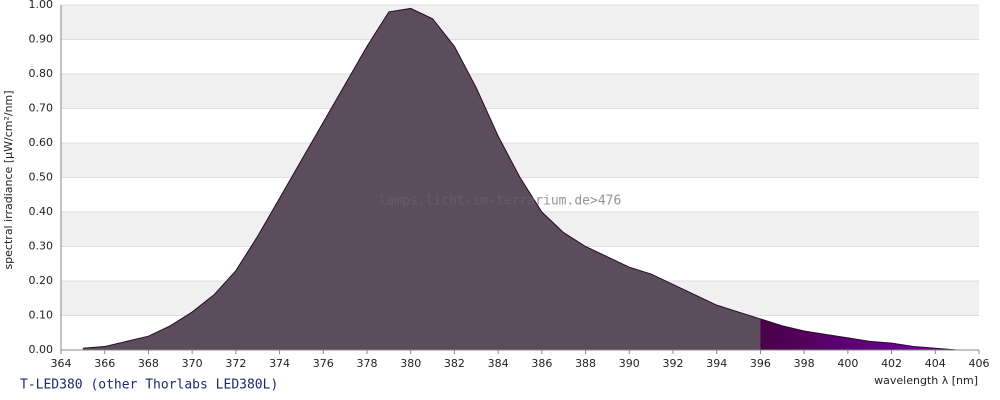  Describe the element at coordinates (41, 142) in the screenshot. I see `y-tick-label: 0.60` at that location.